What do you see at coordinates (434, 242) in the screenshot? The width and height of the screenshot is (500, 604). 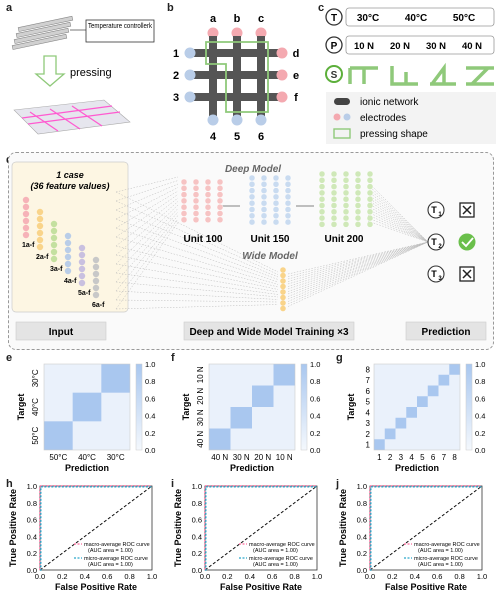 I see `svg-text: T` at bounding box center [434, 242].